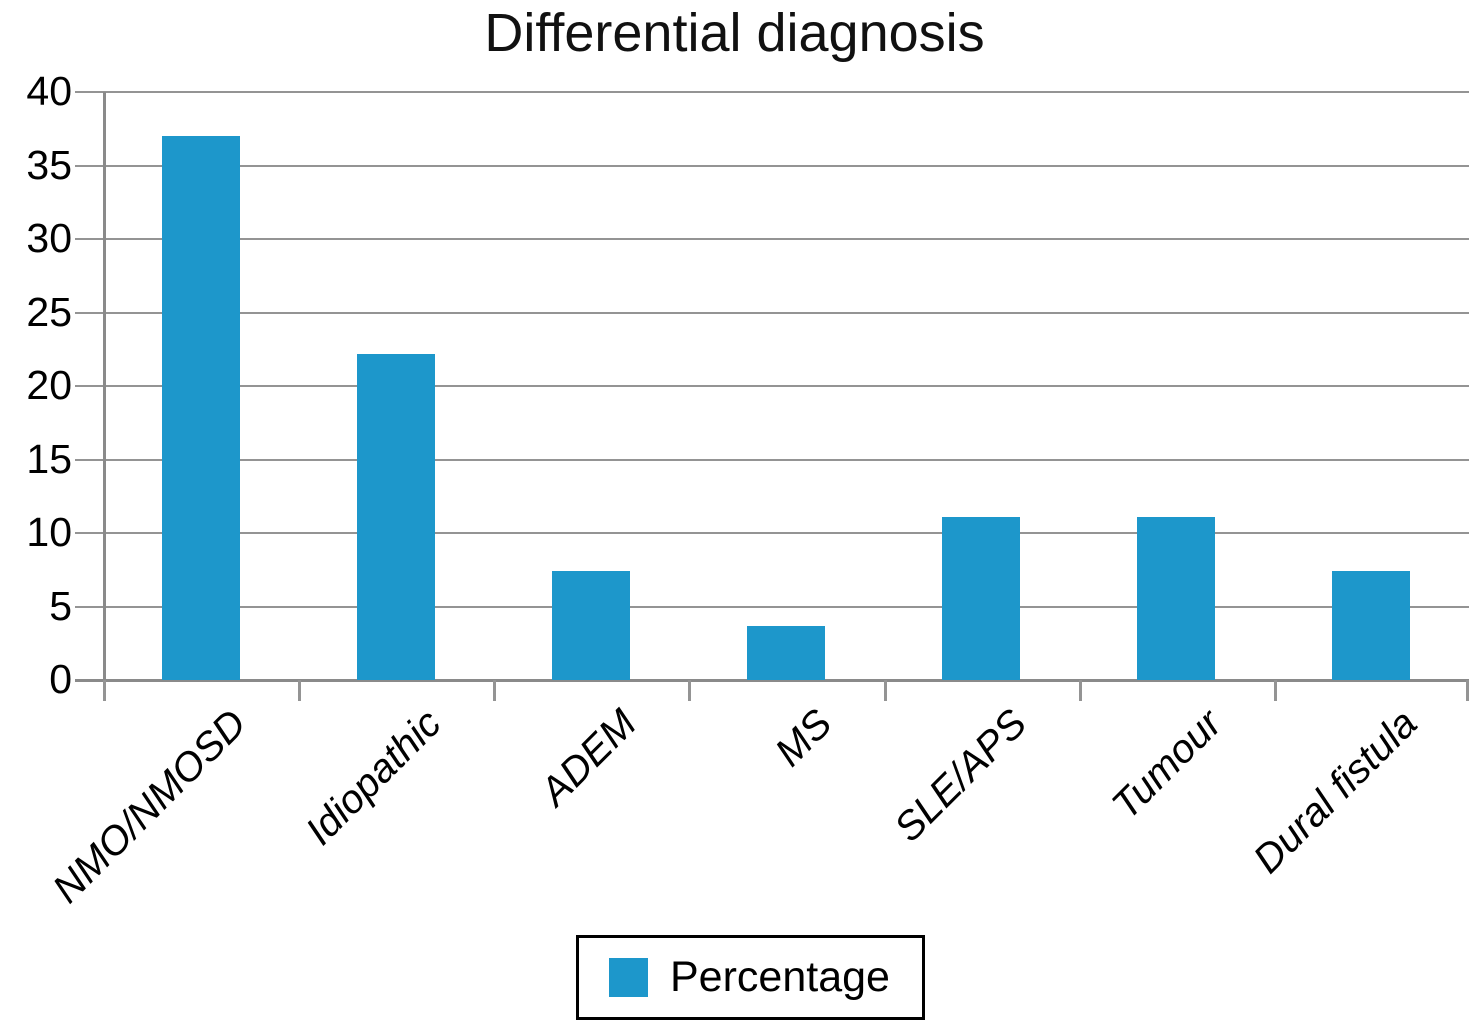 The width and height of the screenshot is (1469, 1026). I want to click on bar-dural-fistula, so click(1371, 625).